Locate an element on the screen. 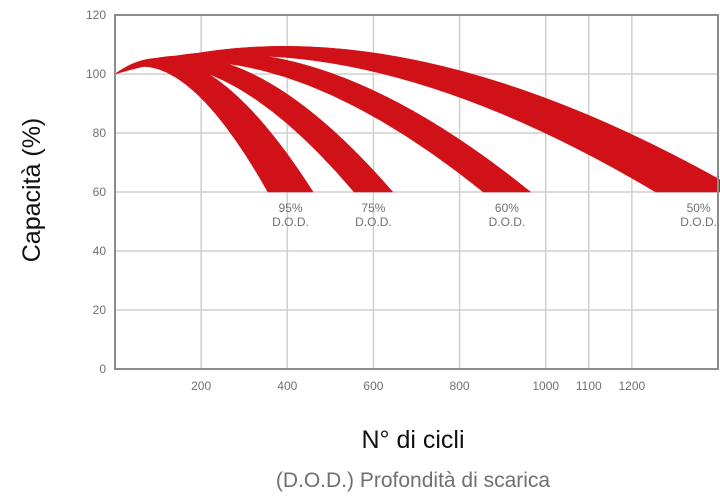 The image size is (720, 501). band-label: 60% D.O.D. is located at coordinates (507, 215).